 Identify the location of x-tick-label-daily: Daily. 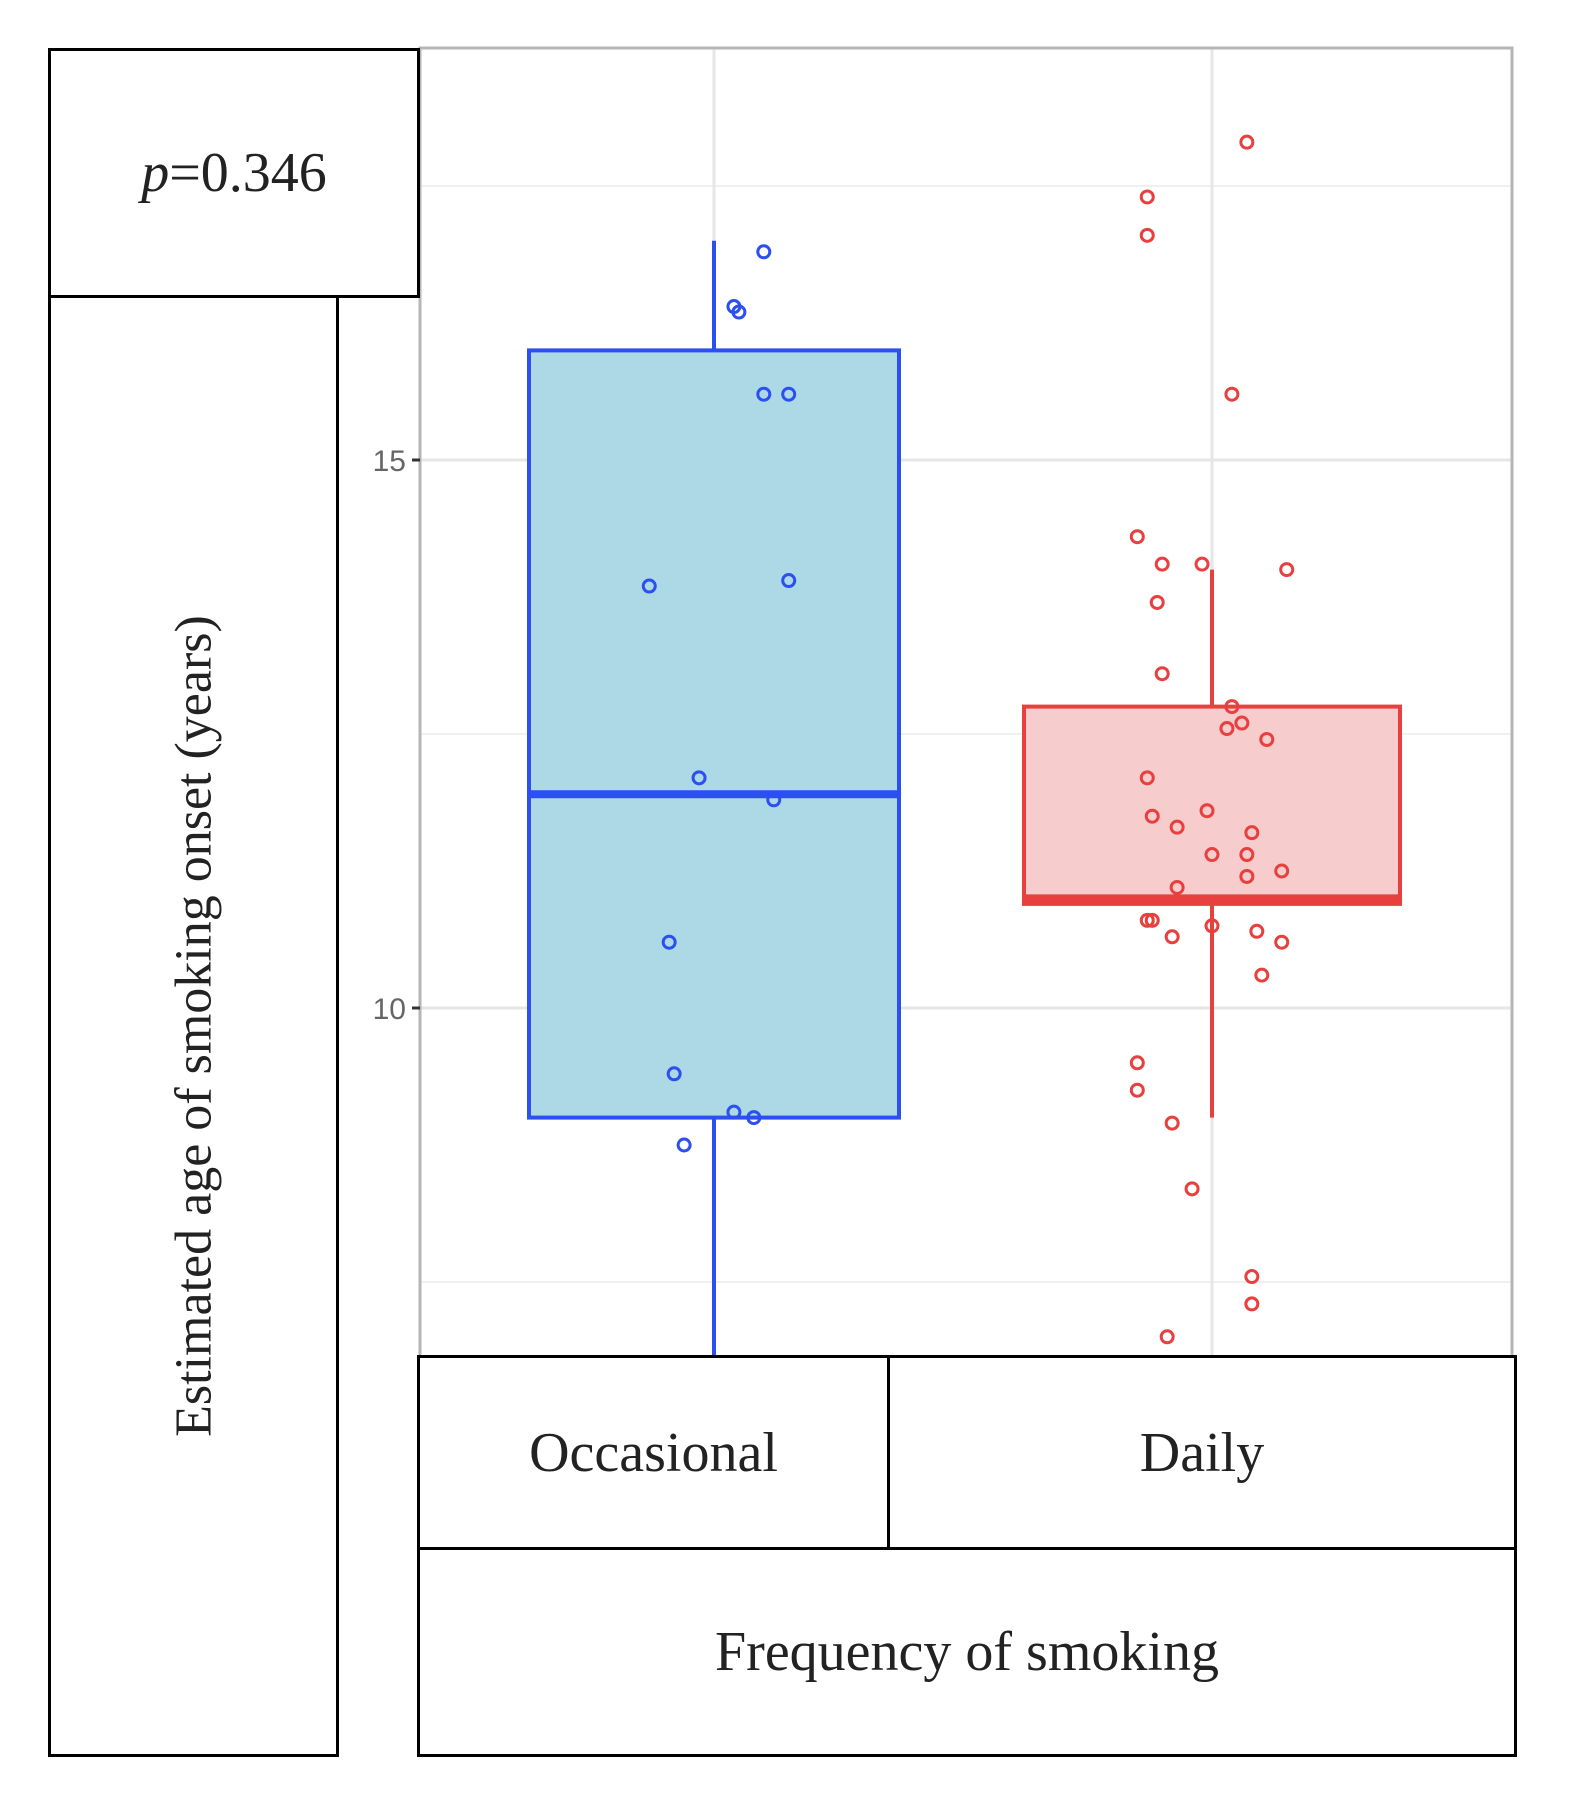
(1202, 1452).